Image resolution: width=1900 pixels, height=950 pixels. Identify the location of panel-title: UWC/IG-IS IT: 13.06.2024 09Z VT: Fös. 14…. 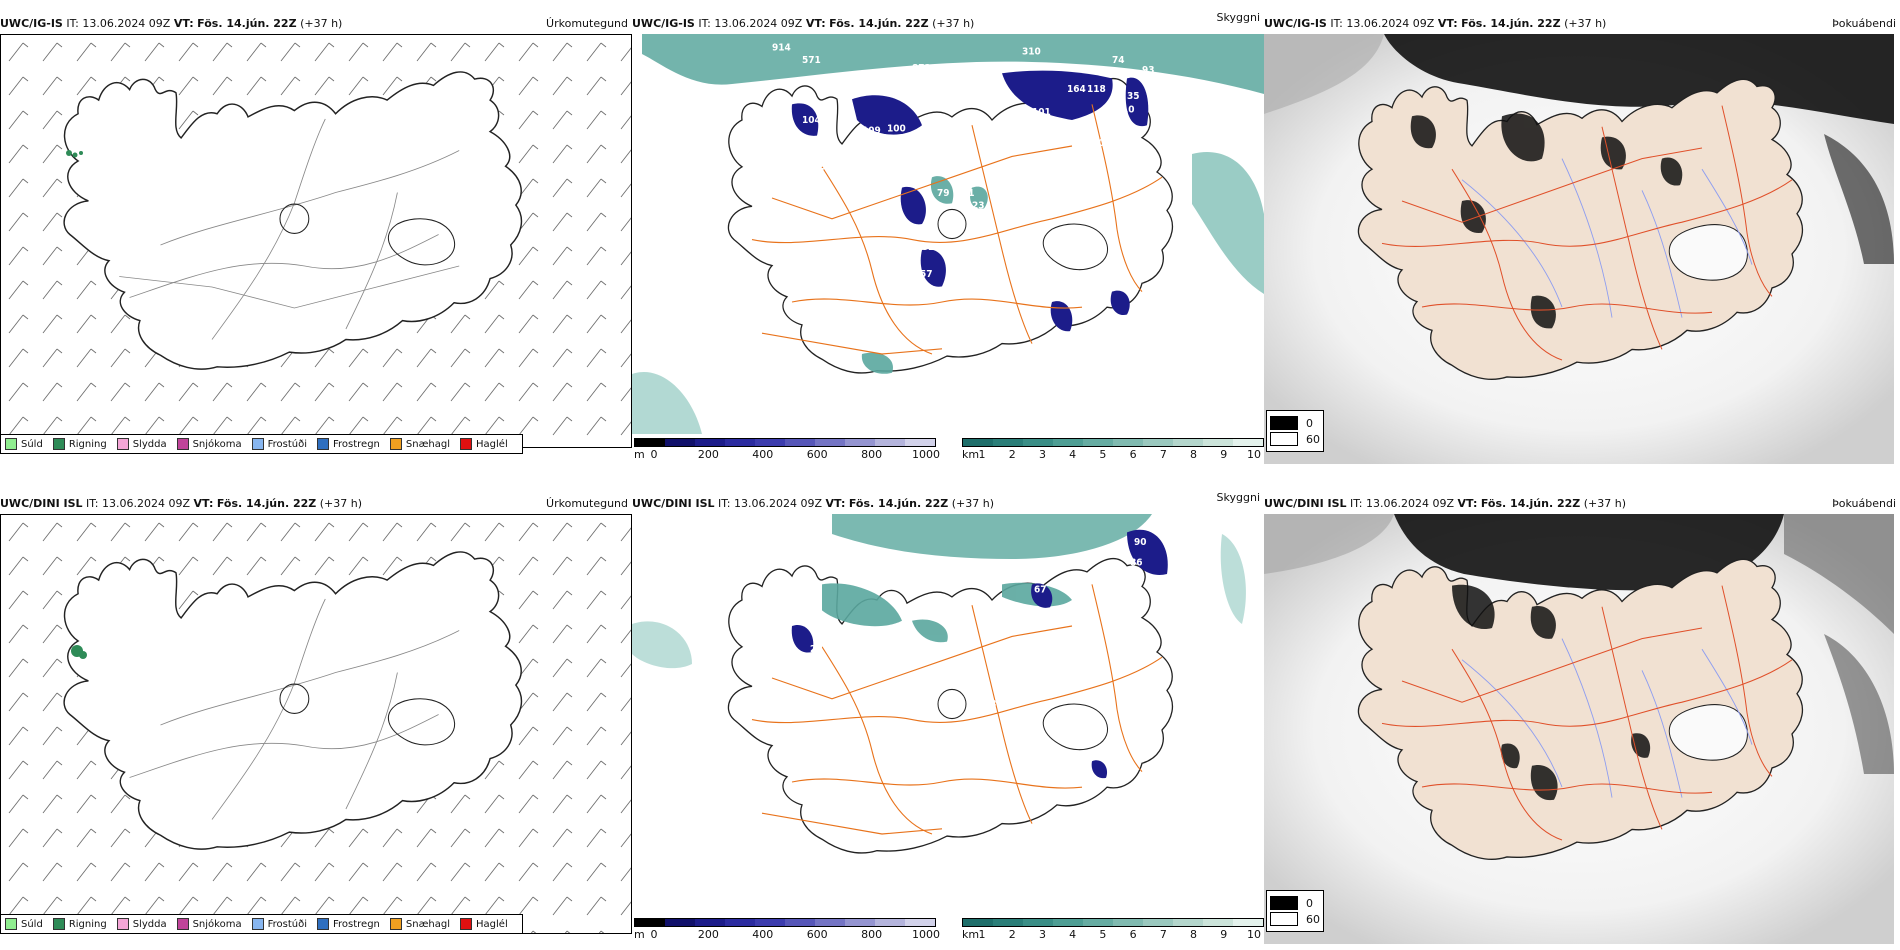
(316, 24).